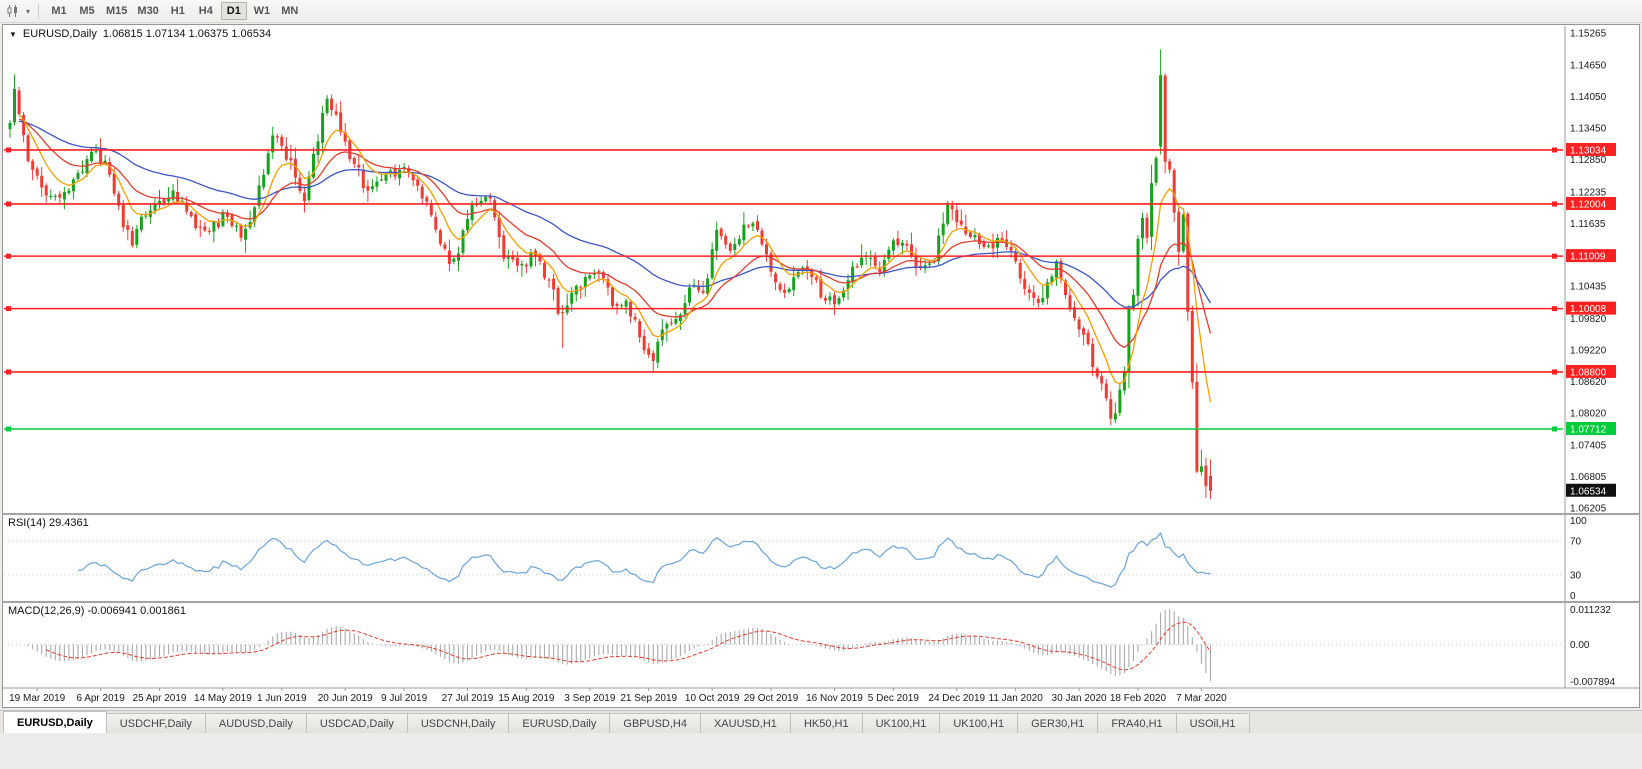 This screenshot has height=769, width=1642. Describe the element at coordinates (55, 722) in the screenshot. I see `chart-tab-0-eurusddaily: EURUSD,Daily` at that location.